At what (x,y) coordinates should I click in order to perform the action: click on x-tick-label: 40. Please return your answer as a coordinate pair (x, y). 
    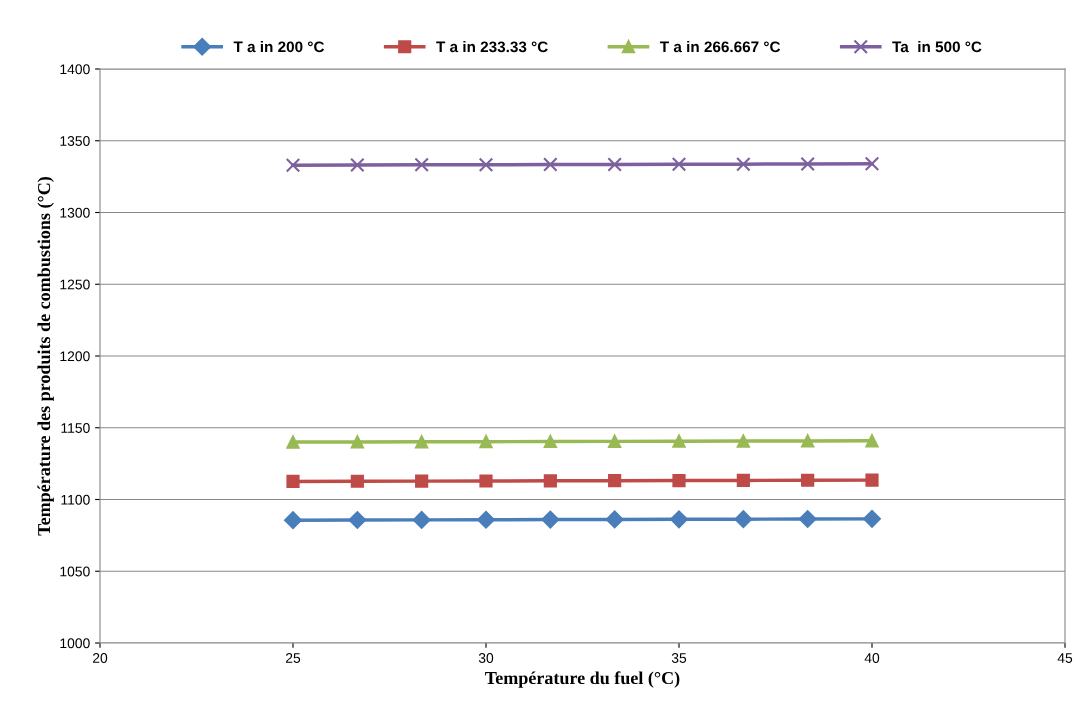
    Looking at the image, I should click on (872, 658).